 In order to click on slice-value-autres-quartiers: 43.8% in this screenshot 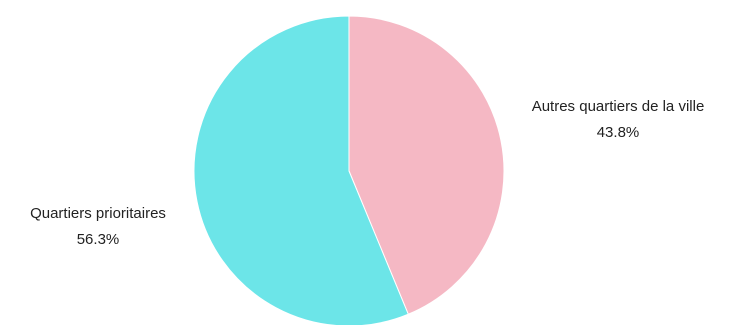, I will do `click(618, 132)`.